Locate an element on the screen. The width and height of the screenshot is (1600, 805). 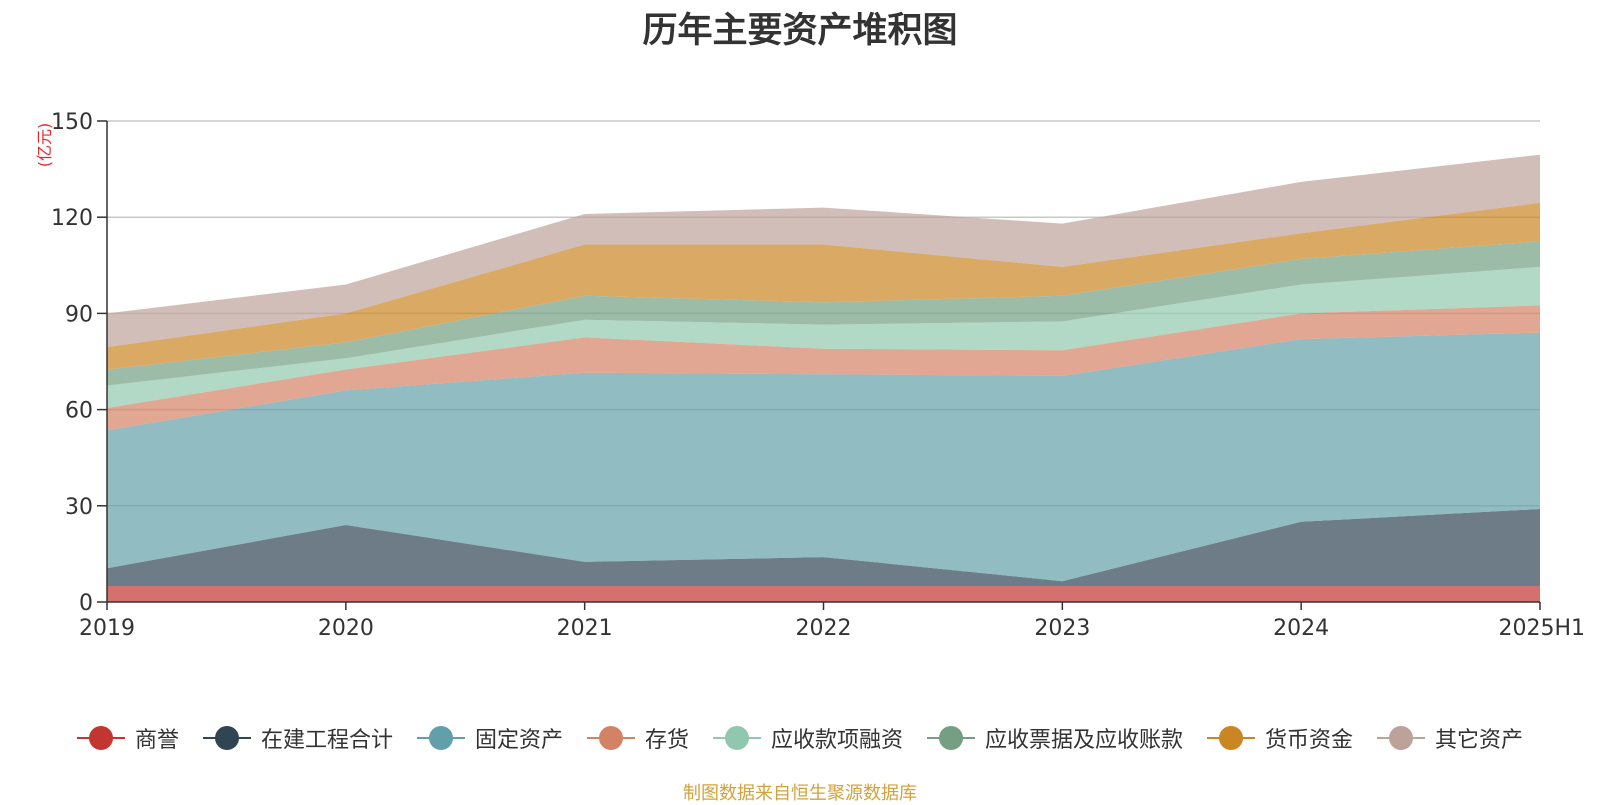
legend-label: 固定资产 is located at coordinates (518, 740).